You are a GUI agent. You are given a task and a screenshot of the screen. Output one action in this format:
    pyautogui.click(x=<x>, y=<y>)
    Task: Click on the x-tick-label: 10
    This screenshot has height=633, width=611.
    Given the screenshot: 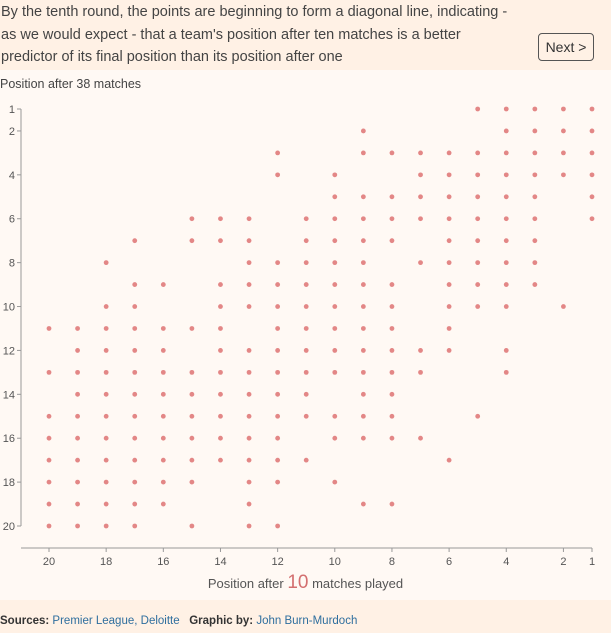 What is the action you would take?
    pyautogui.click(x=335, y=562)
    